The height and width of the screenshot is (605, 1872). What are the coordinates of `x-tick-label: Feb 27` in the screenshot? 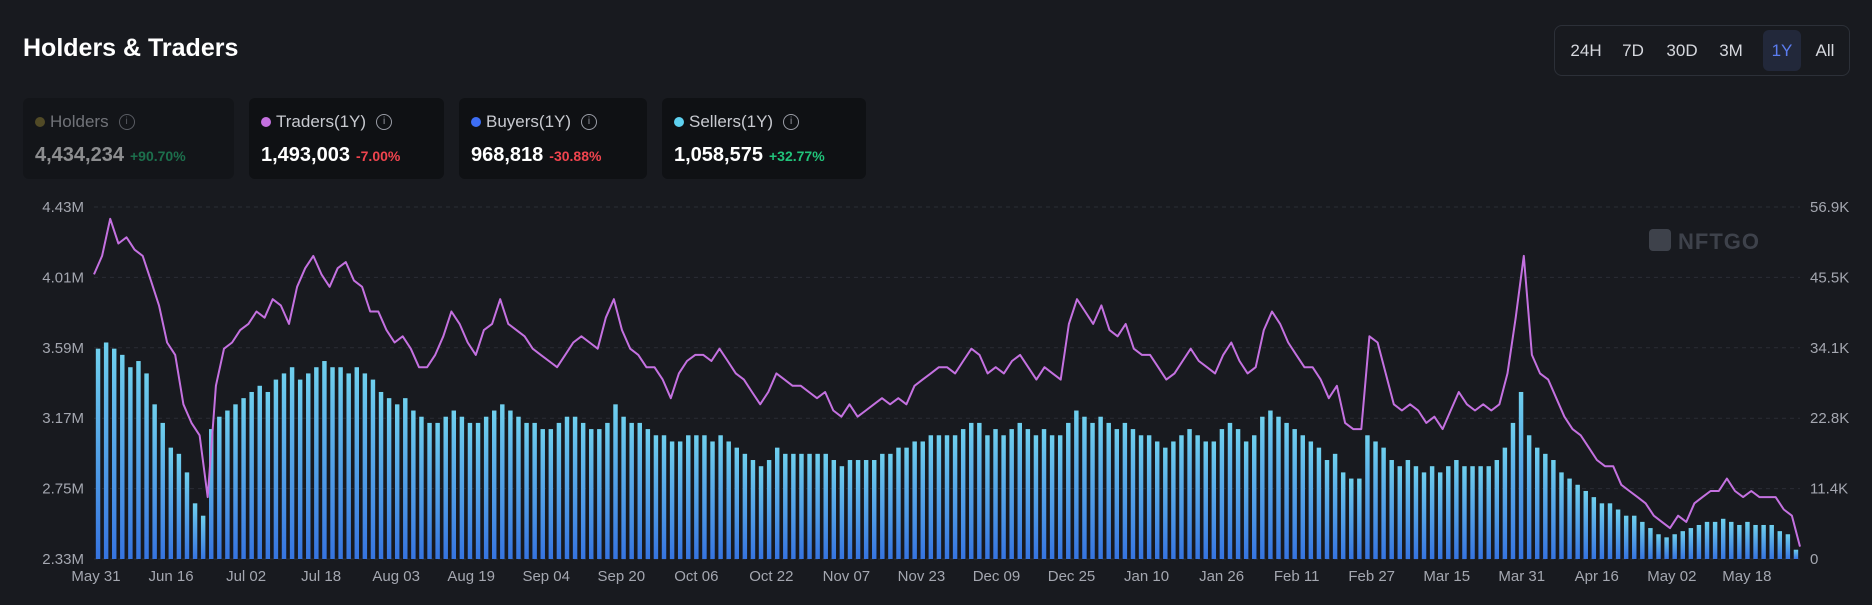 It's located at (1371, 576).